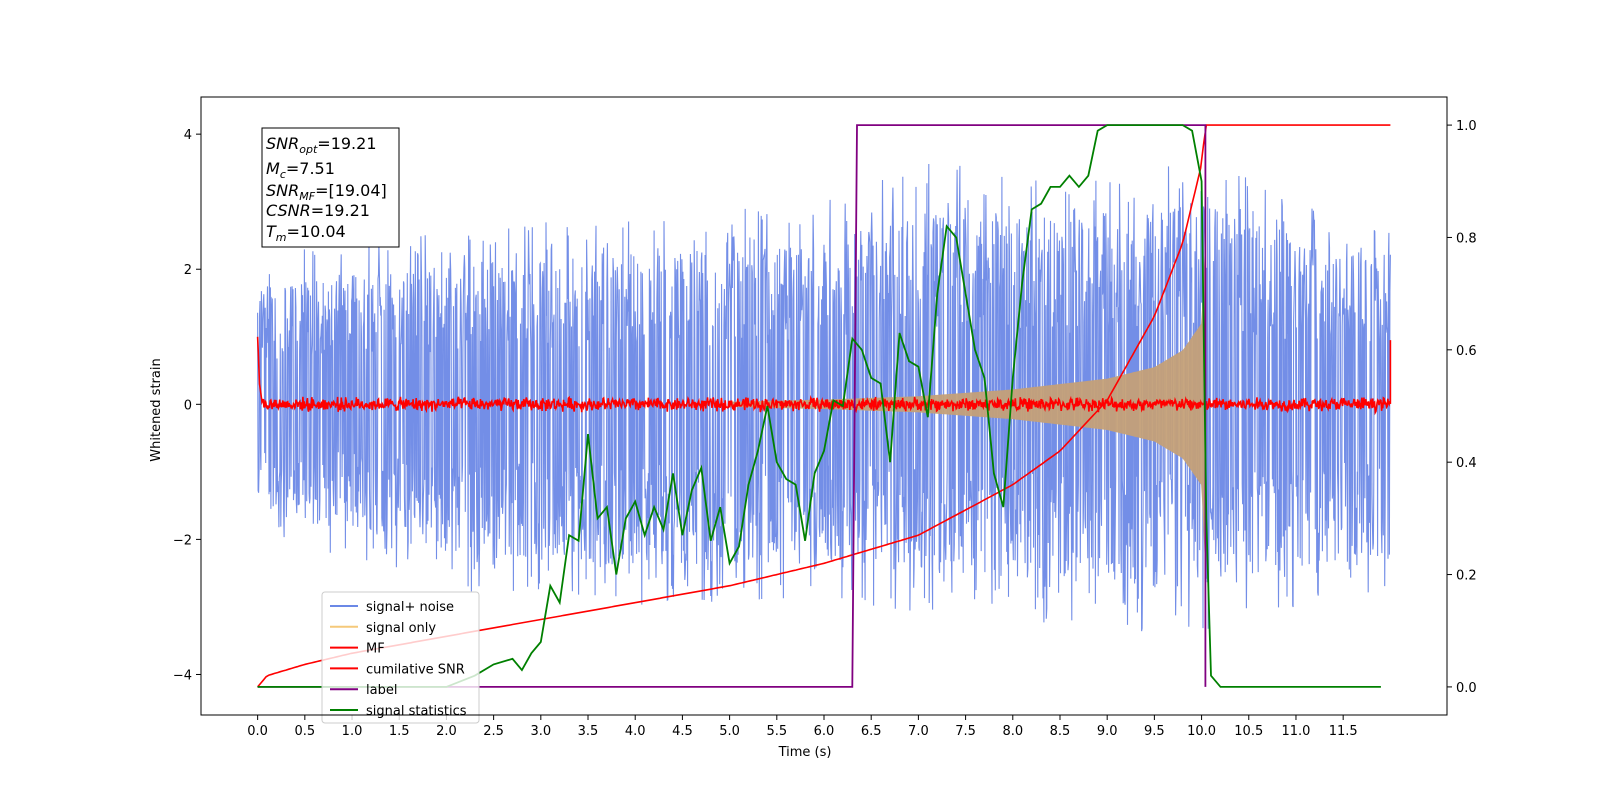 The image size is (1600, 800). Describe the element at coordinates (318, 210) in the screenshot. I see `info-csnr: CSNR=19.21` at that location.